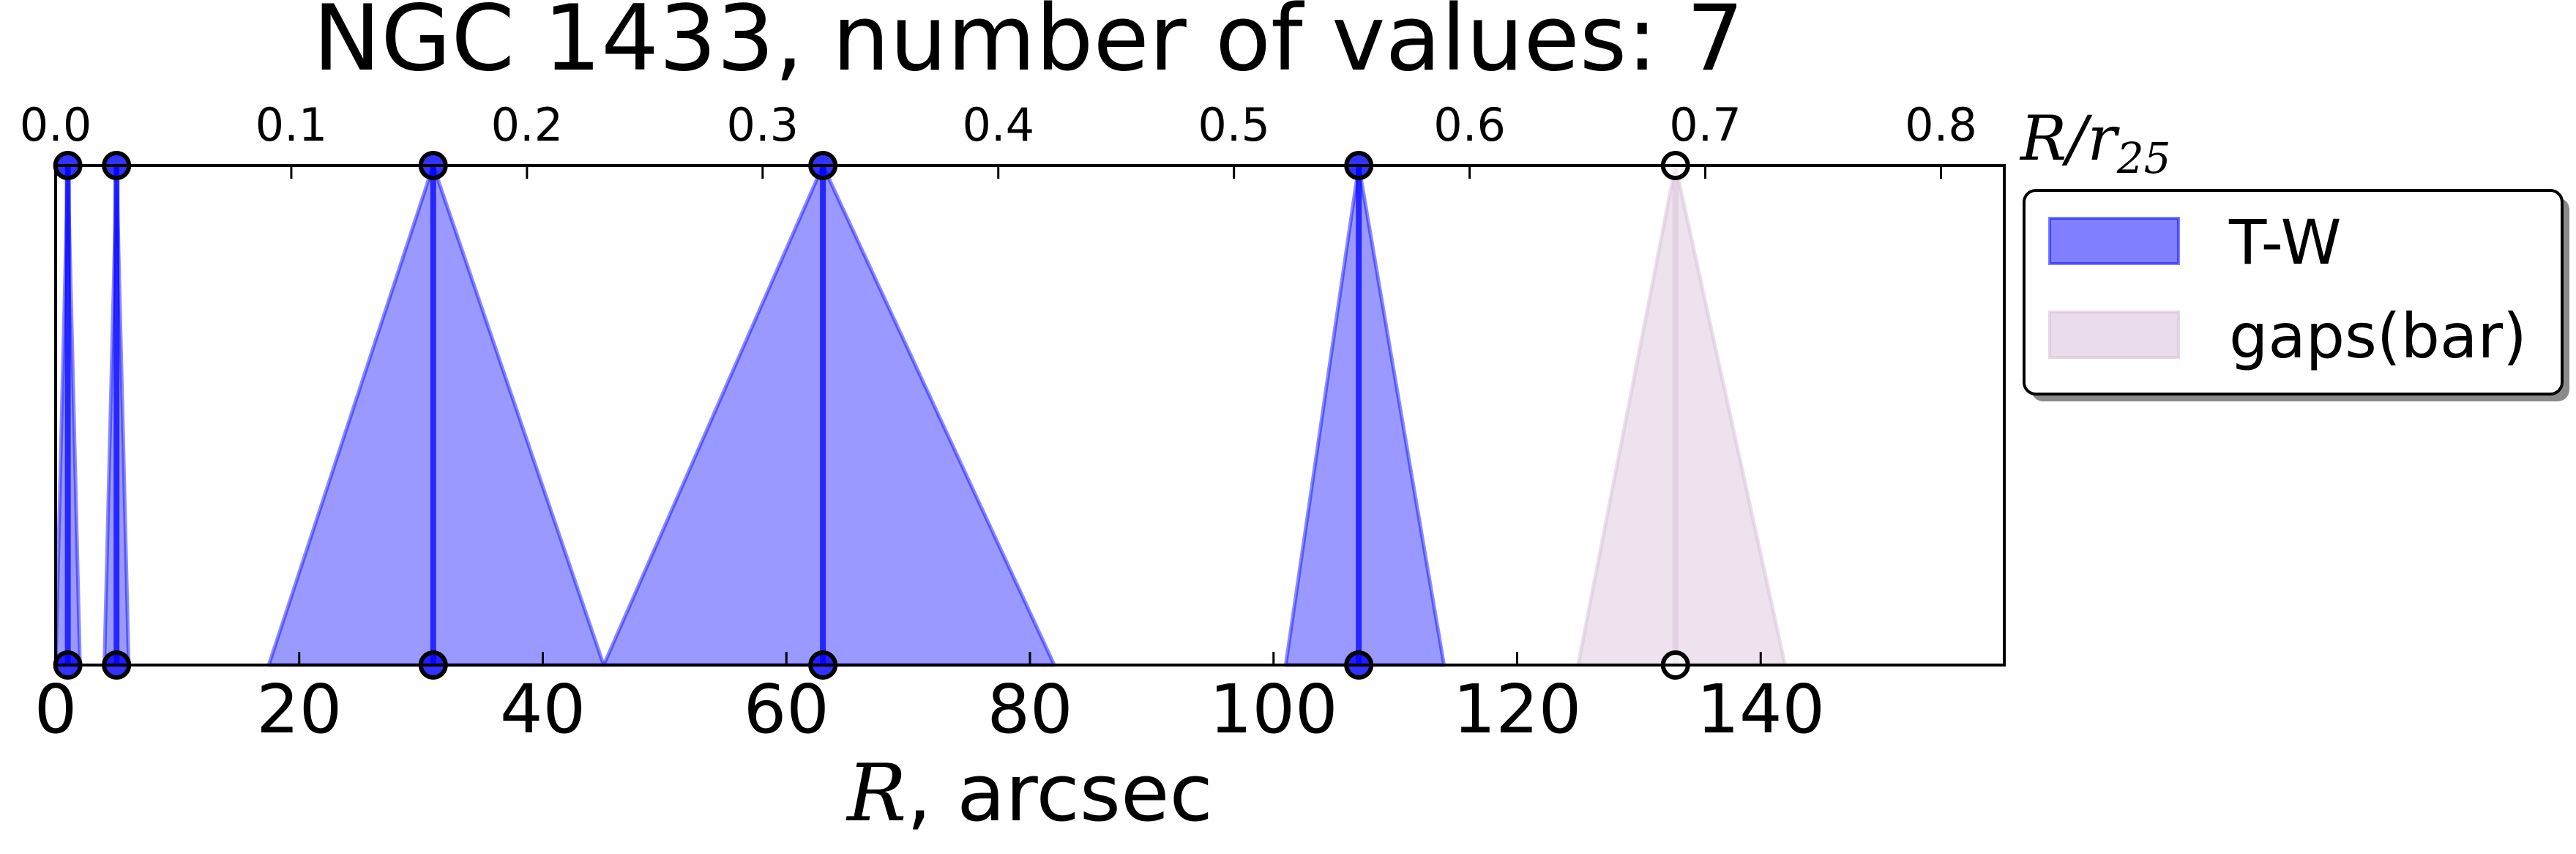  Describe the element at coordinates (2378, 336) in the screenshot. I see `legend-label-gaps: gaps(bar)` at that location.